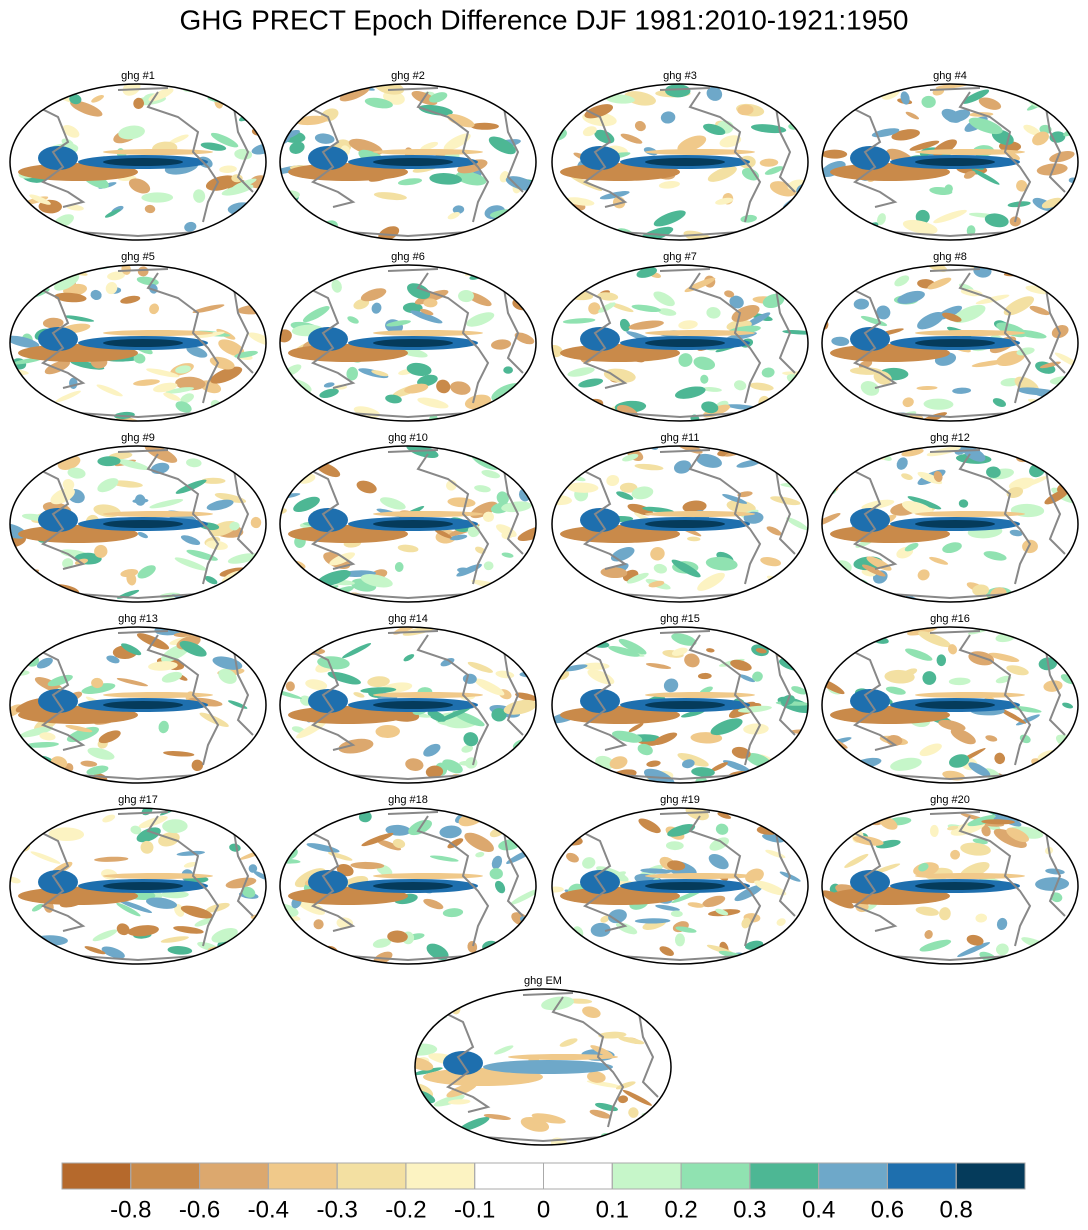 The image size is (1088, 1230). Describe the element at coordinates (680, 619) in the screenshot. I see `panel-label: ghg #15` at that location.